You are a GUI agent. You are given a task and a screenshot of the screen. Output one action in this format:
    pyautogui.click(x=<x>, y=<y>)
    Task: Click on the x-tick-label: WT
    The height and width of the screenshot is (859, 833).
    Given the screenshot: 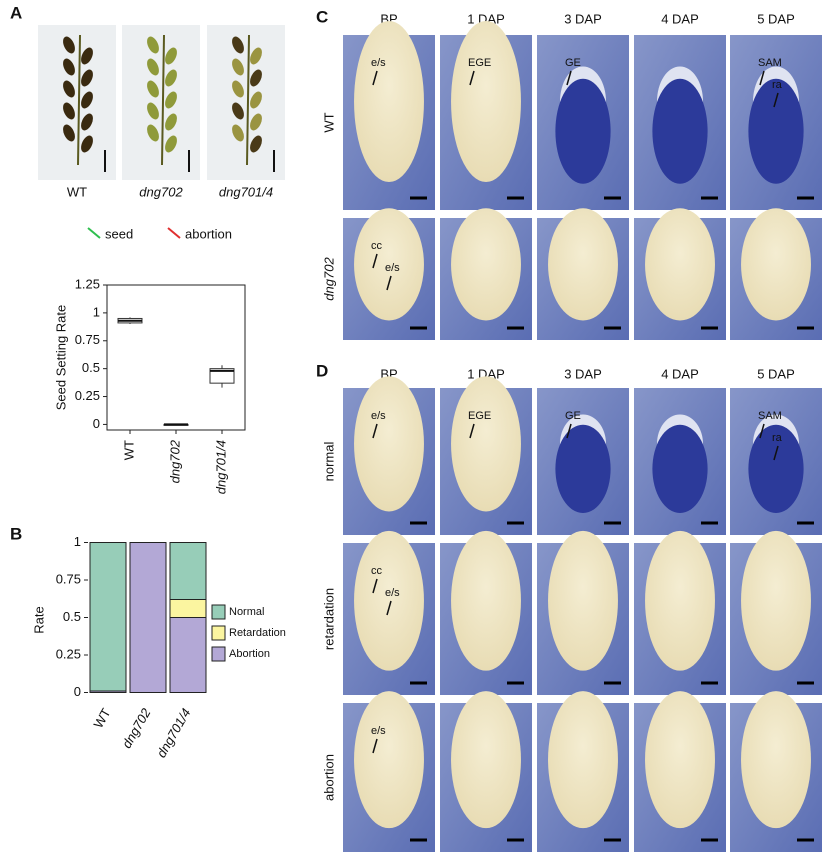 What is the action you would take?
    pyautogui.click(x=101, y=718)
    